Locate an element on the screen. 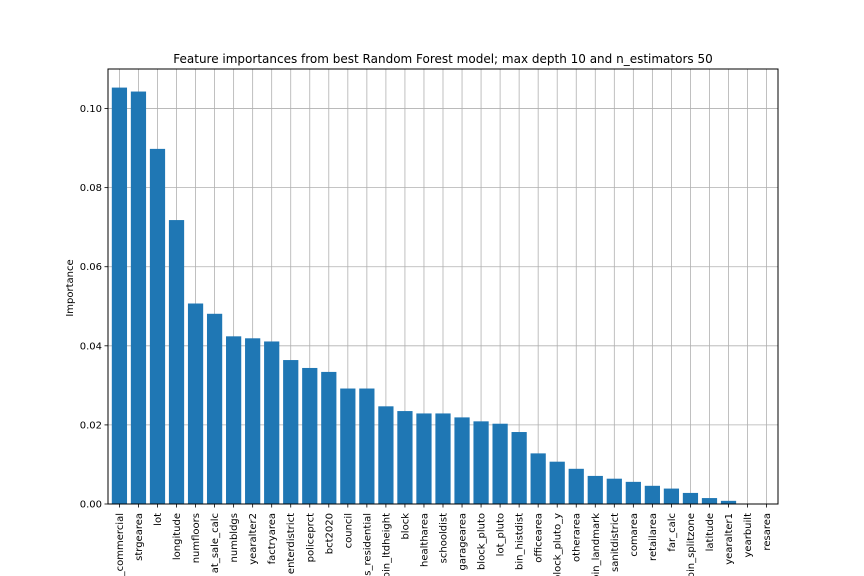 The width and height of the screenshot is (864, 576). bar-yearalter1 is located at coordinates (728, 502).